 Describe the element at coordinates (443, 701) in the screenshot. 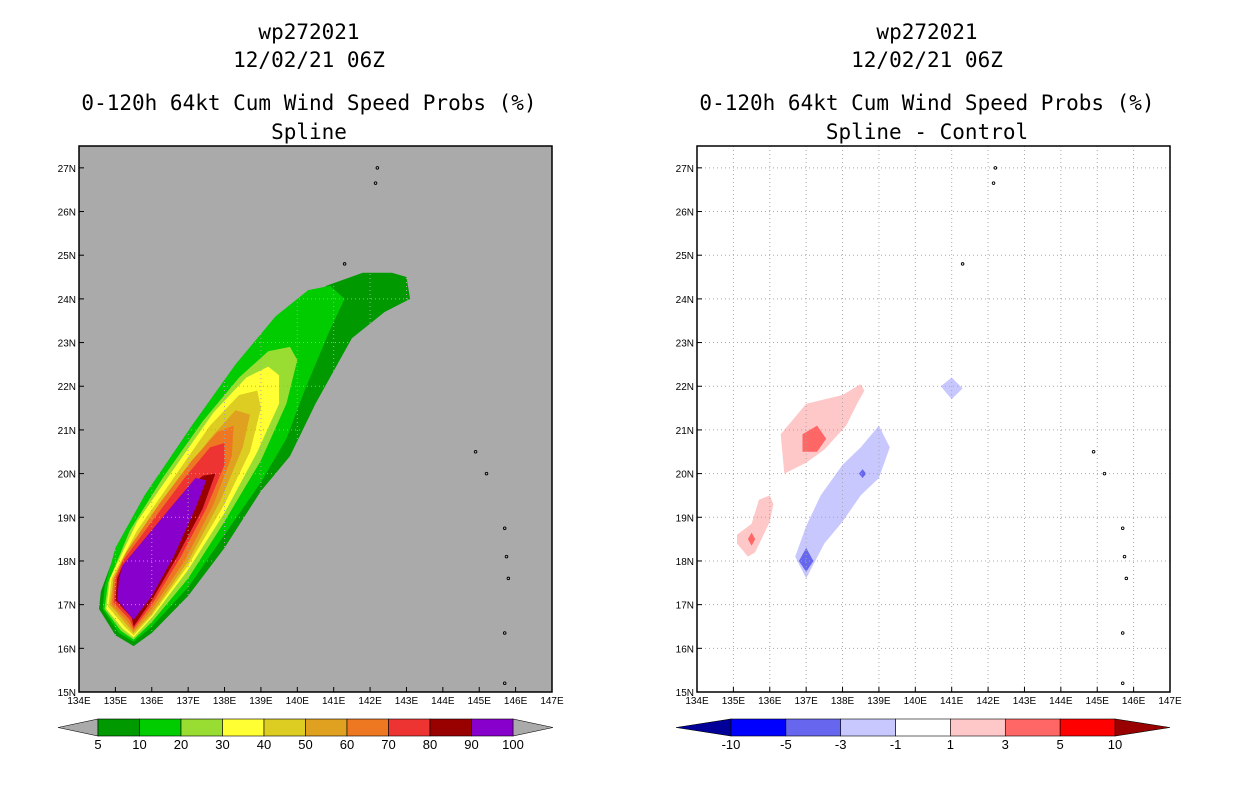

I see `x-tick-label: 144E` at that location.